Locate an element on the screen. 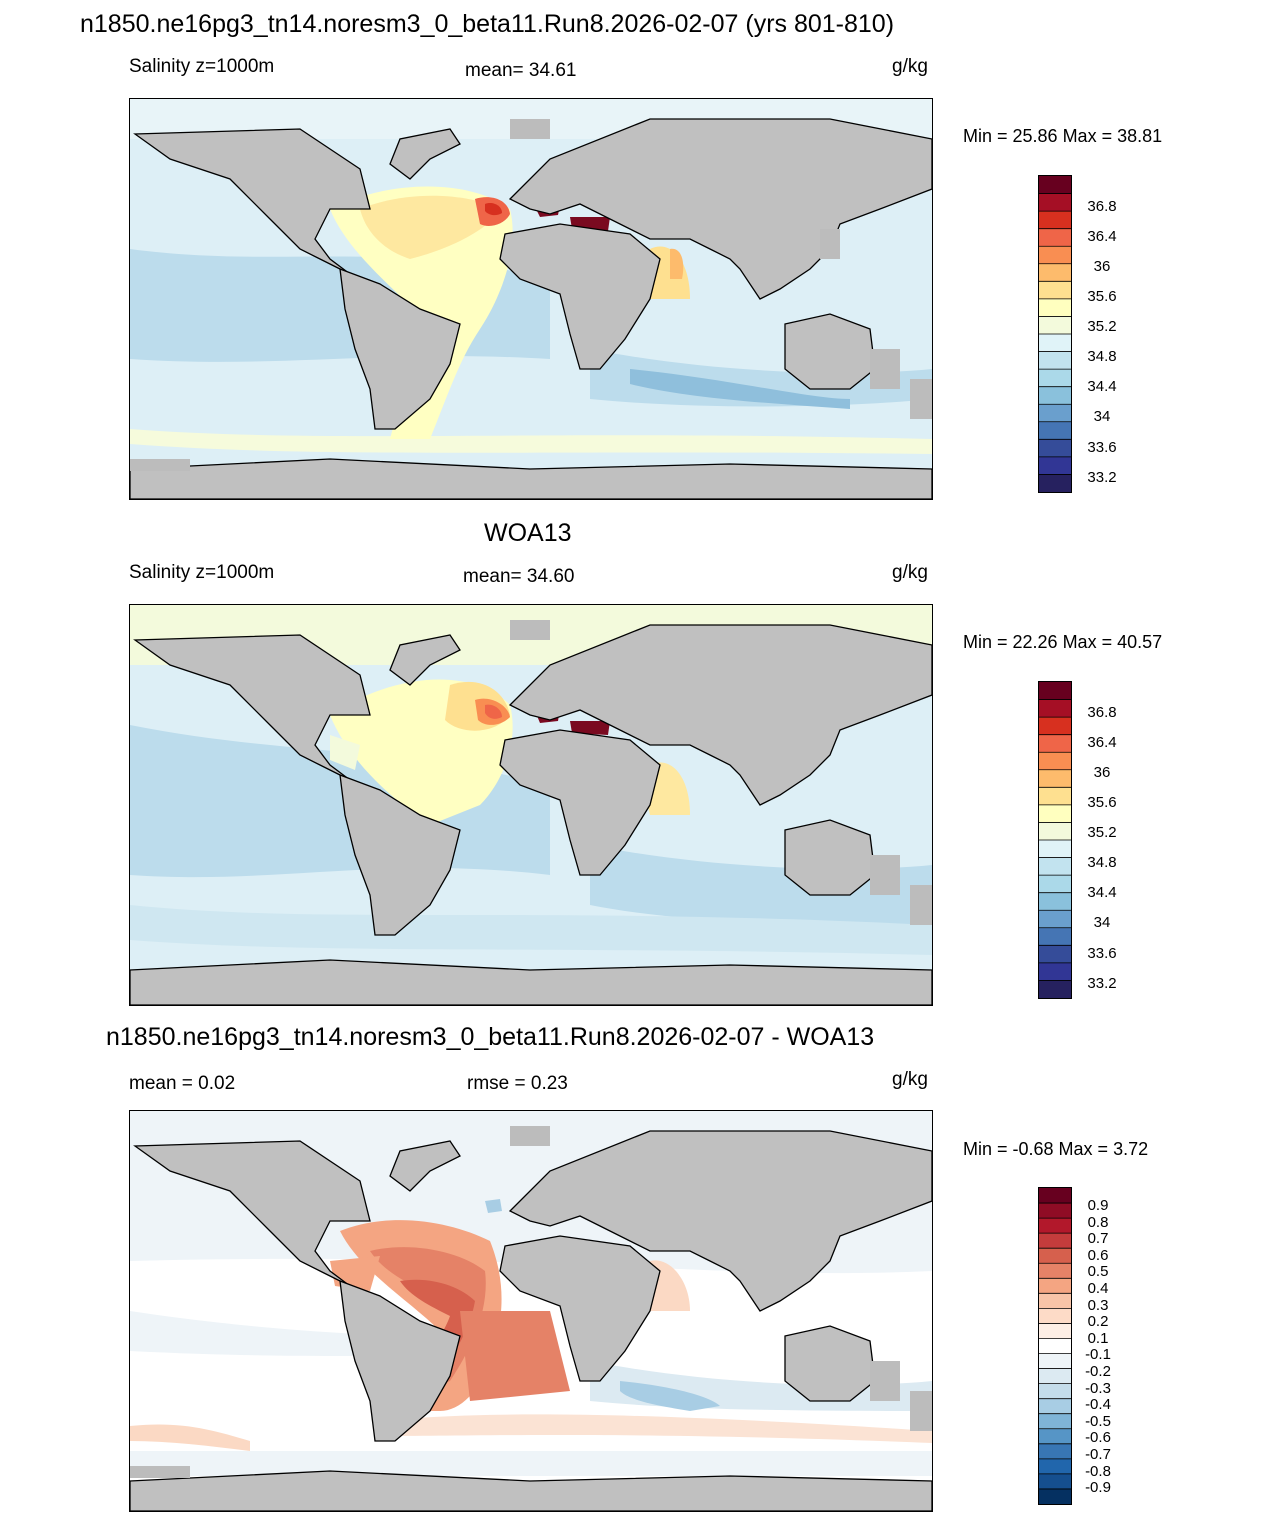 The width and height of the screenshot is (1285, 1519). panel1-variable-label: Salinity z=1000m is located at coordinates (202, 66).